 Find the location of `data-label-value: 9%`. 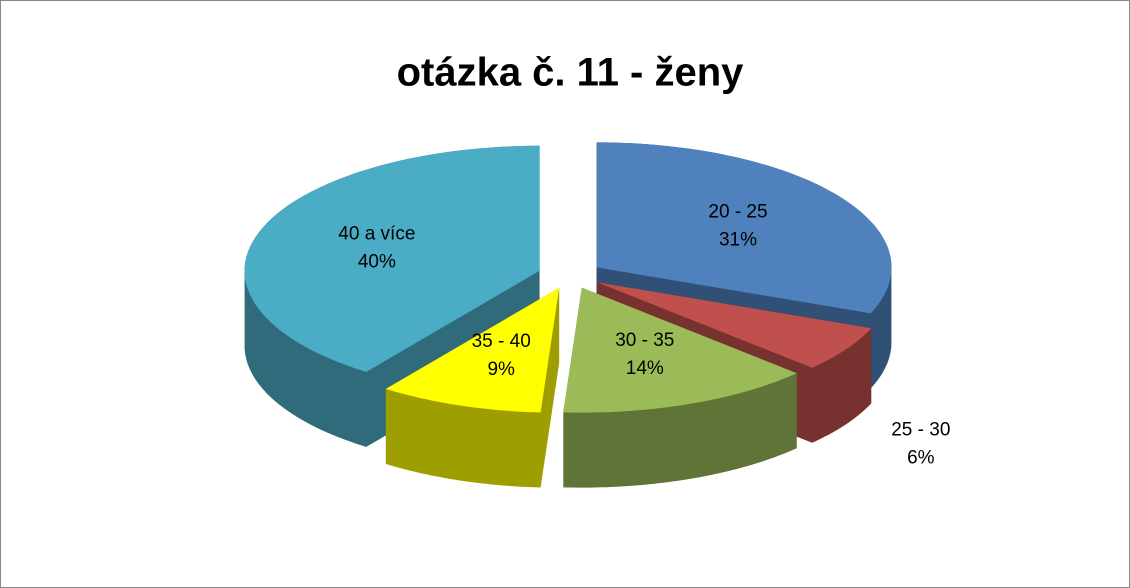

data-label-value: 9% is located at coordinates (501, 369).